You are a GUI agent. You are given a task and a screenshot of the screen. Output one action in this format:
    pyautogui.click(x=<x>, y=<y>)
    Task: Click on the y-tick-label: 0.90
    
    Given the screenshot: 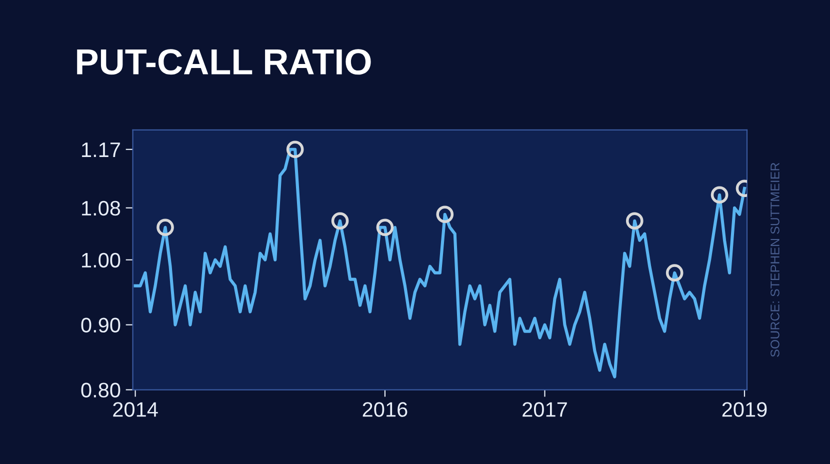 What is the action you would take?
    pyautogui.click(x=100, y=325)
    